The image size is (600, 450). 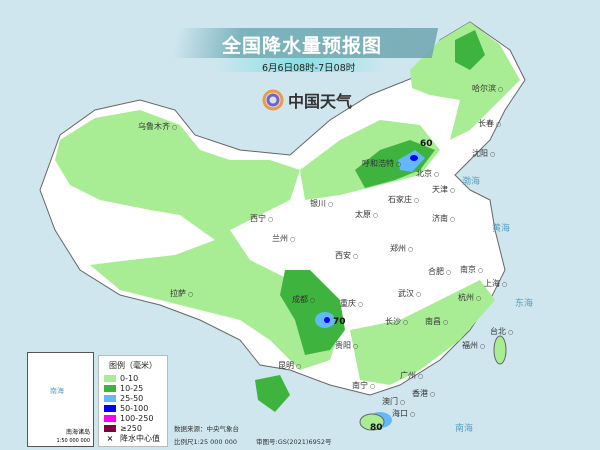 I want to click on logo-icon, so click(x=273, y=100).